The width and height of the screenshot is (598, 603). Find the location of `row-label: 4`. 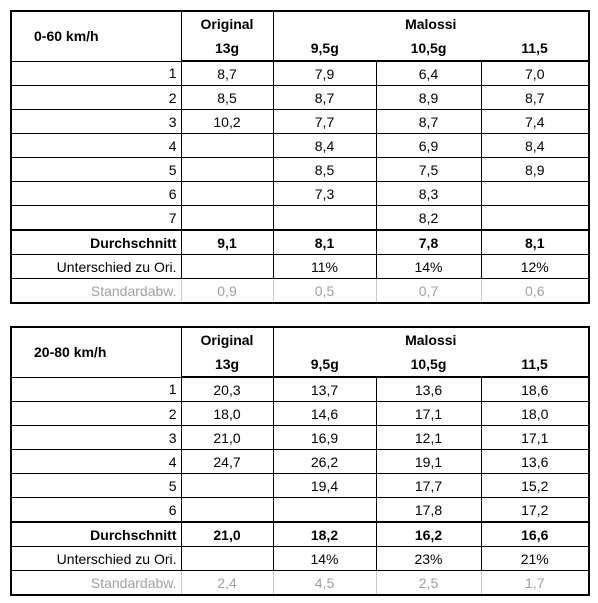

row-label: 4 is located at coordinates (96, 461).